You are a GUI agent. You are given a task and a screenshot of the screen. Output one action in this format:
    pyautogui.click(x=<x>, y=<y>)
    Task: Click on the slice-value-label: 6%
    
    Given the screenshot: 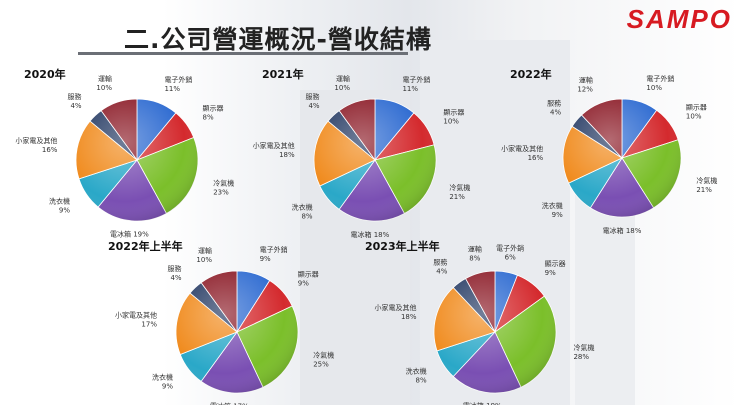 What is the action you would take?
    pyautogui.click(x=510, y=257)
    